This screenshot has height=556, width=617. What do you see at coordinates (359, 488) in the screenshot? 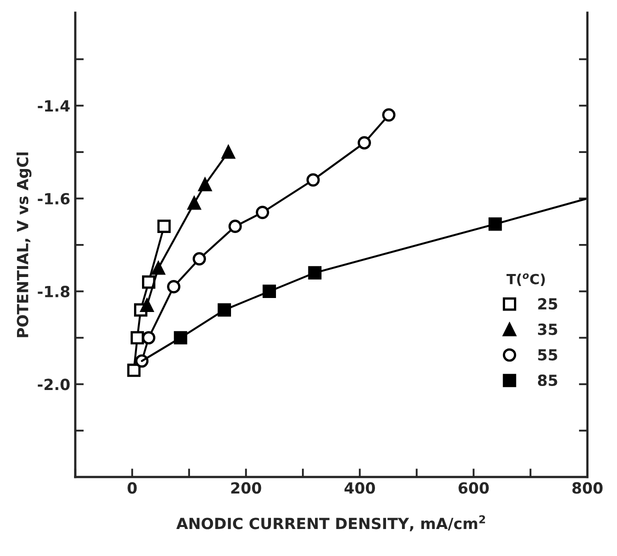
I see `x-tick-label: 400` at bounding box center [359, 488].